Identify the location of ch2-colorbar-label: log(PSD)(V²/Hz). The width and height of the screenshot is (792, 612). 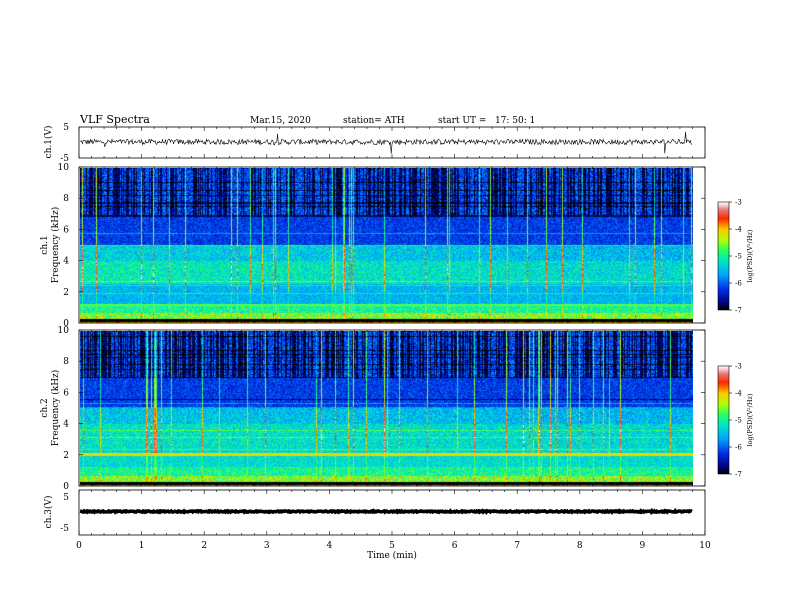
(750, 419).